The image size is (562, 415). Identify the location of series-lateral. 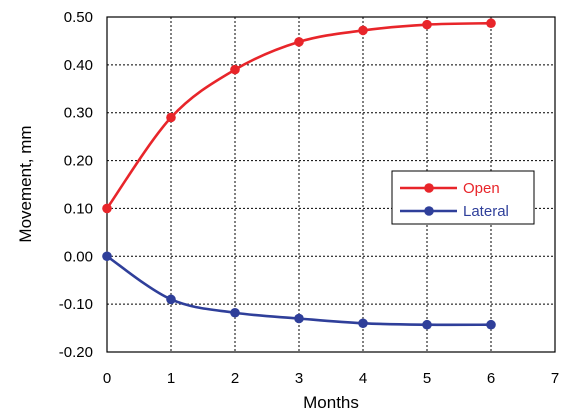
(299, 290).